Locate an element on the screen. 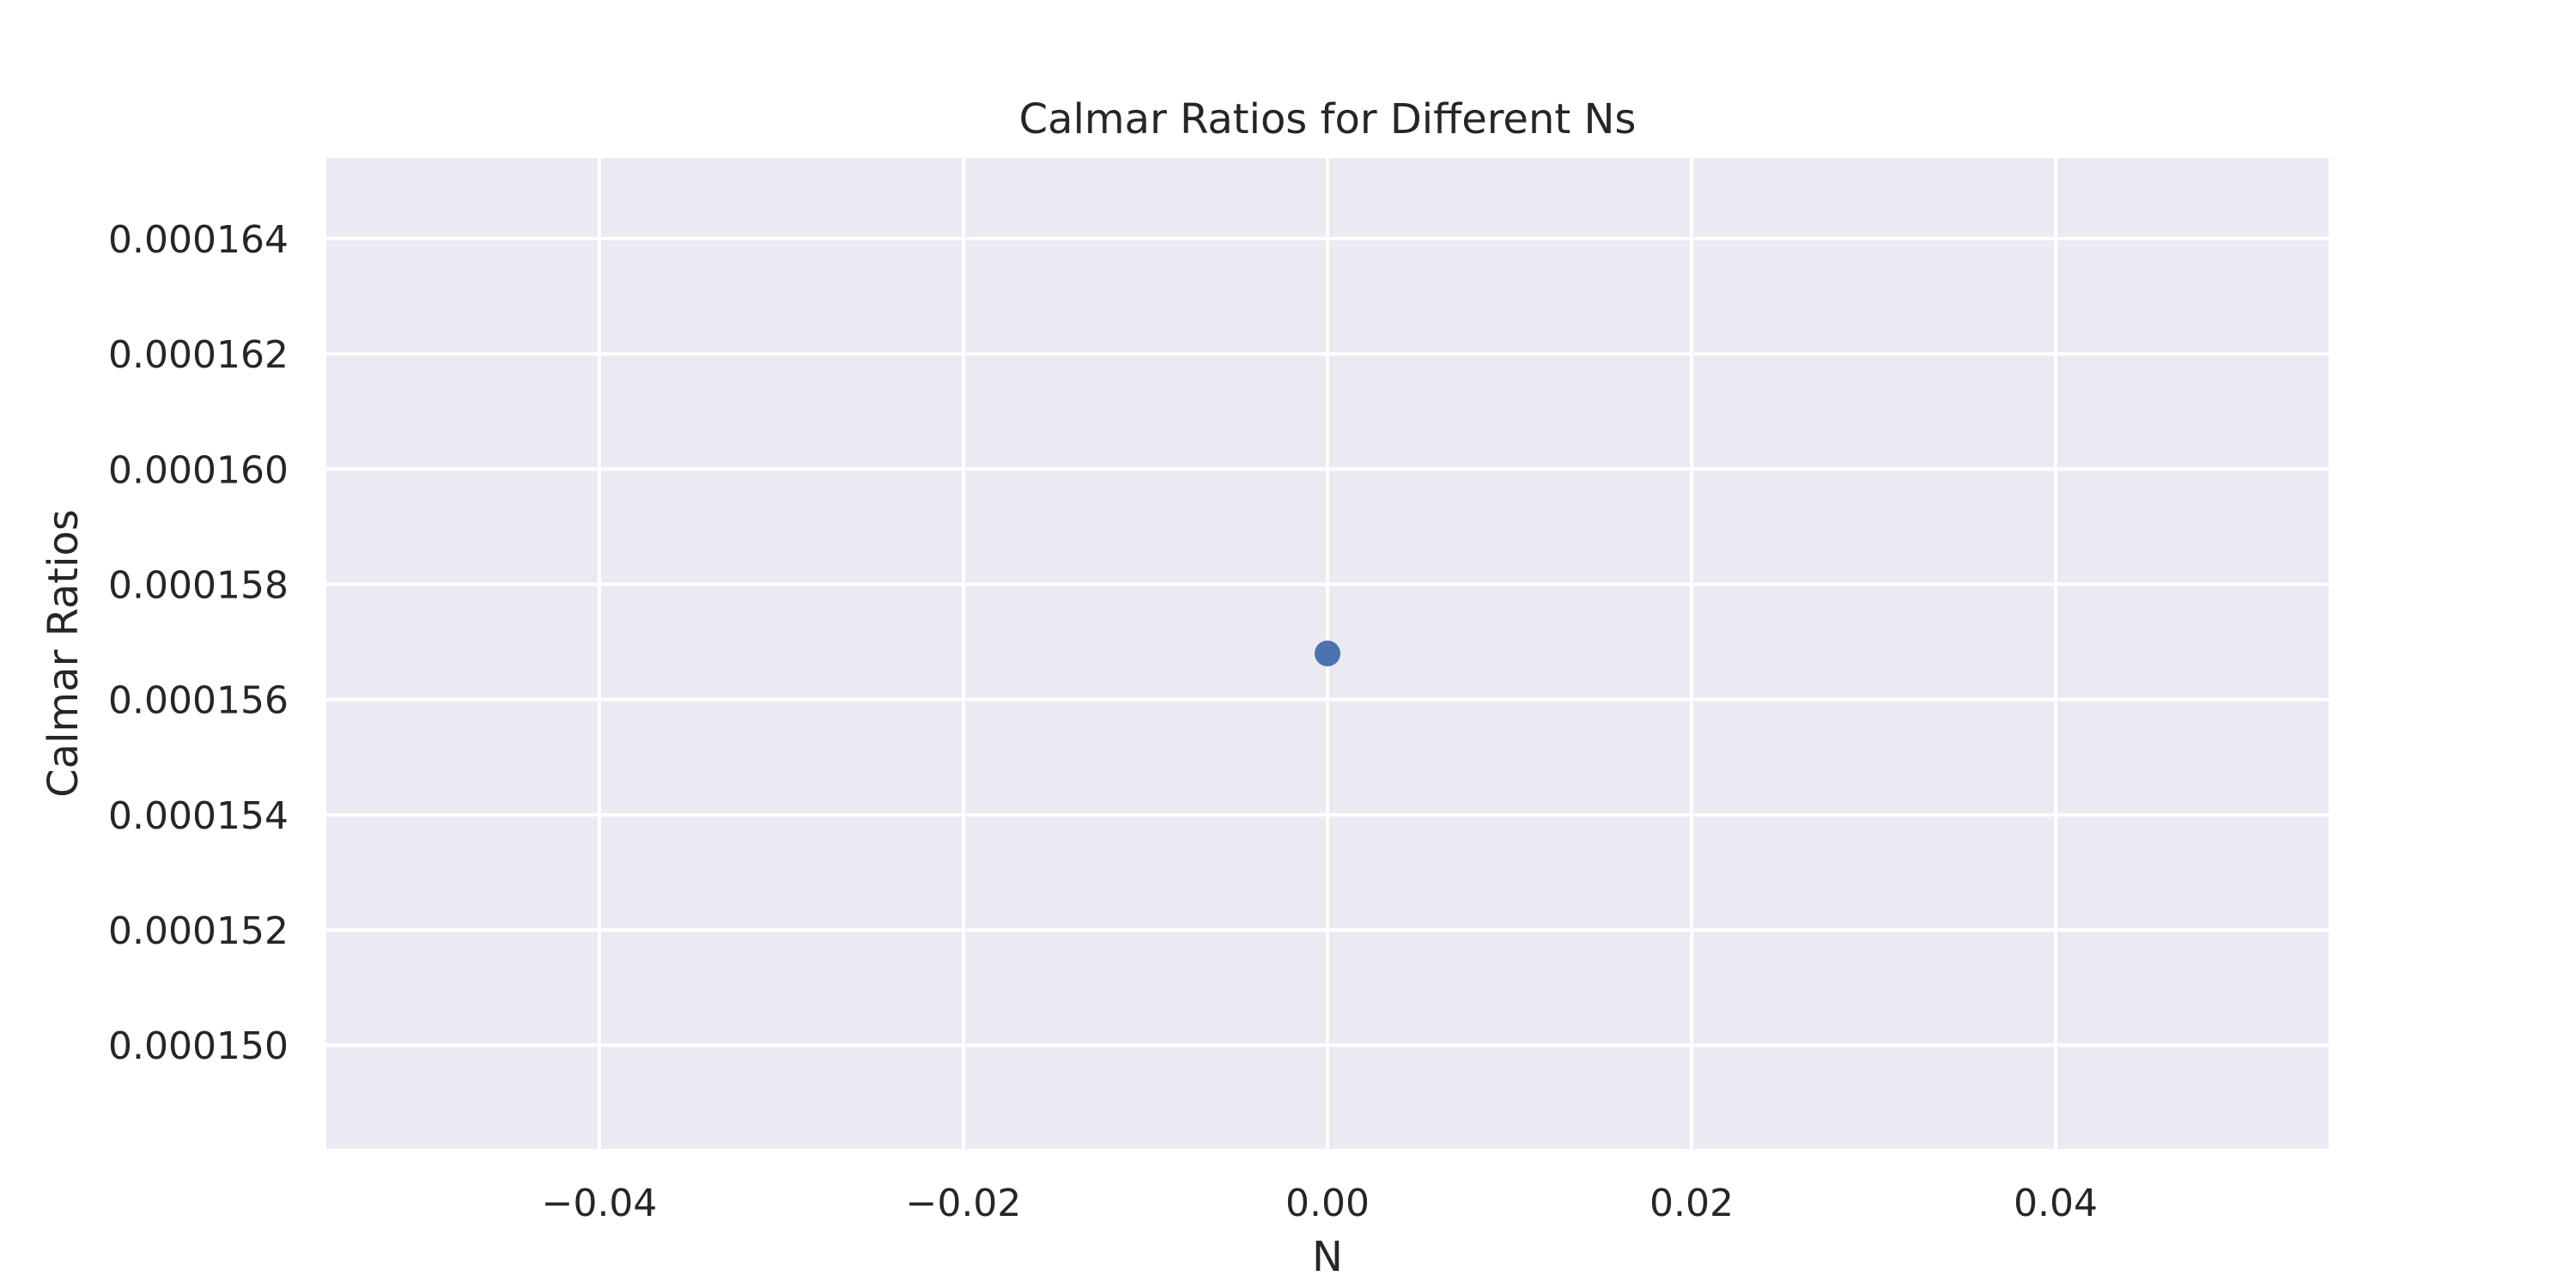 The width and height of the screenshot is (2576, 1288). y-tick-label: 0.000150 is located at coordinates (198, 1046).